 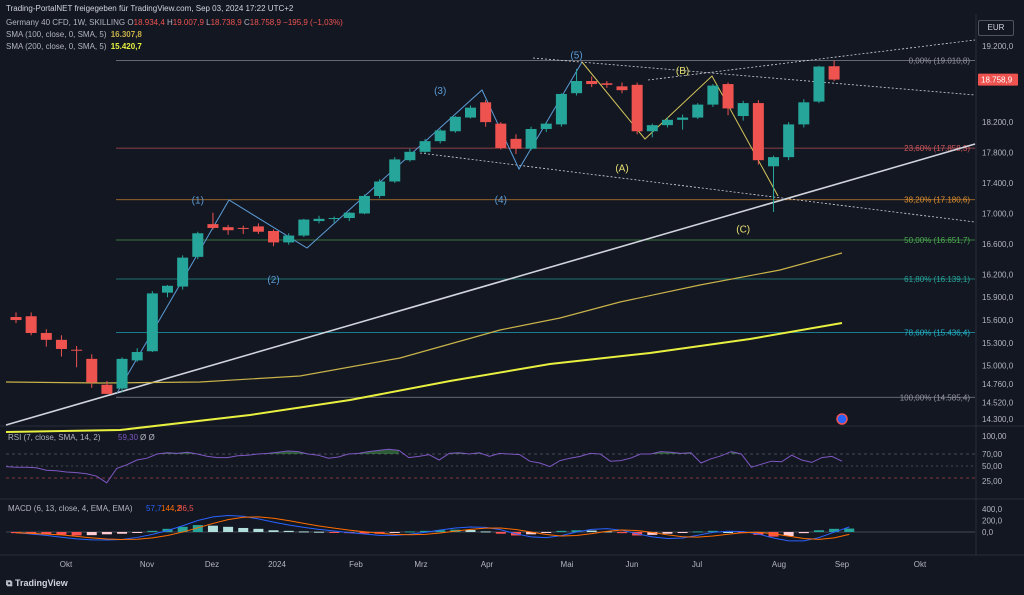 I want to click on macd-line, so click(x=432, y=528).